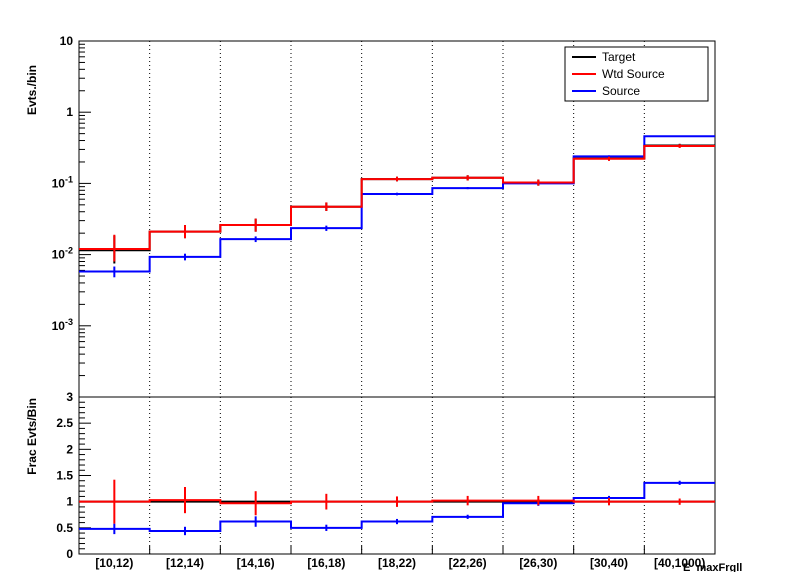 Image resolution: width=796 pixels, height=577 pixels. What do you see at coordinates (64, 528) in the screenshot?
I see `y-tick-label-bottom: 0.5` at bounding box center [64, 528].